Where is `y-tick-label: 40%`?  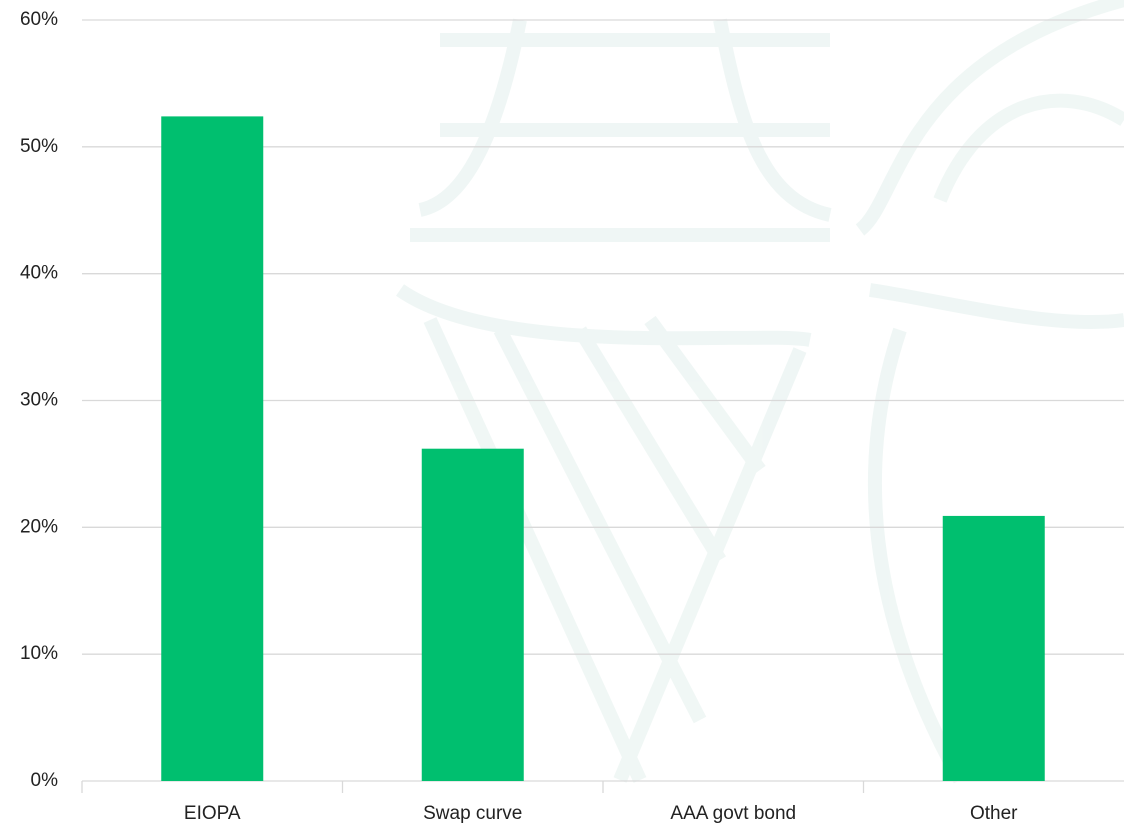
y-tick-label: 40% is located at coordinates (39, 273).